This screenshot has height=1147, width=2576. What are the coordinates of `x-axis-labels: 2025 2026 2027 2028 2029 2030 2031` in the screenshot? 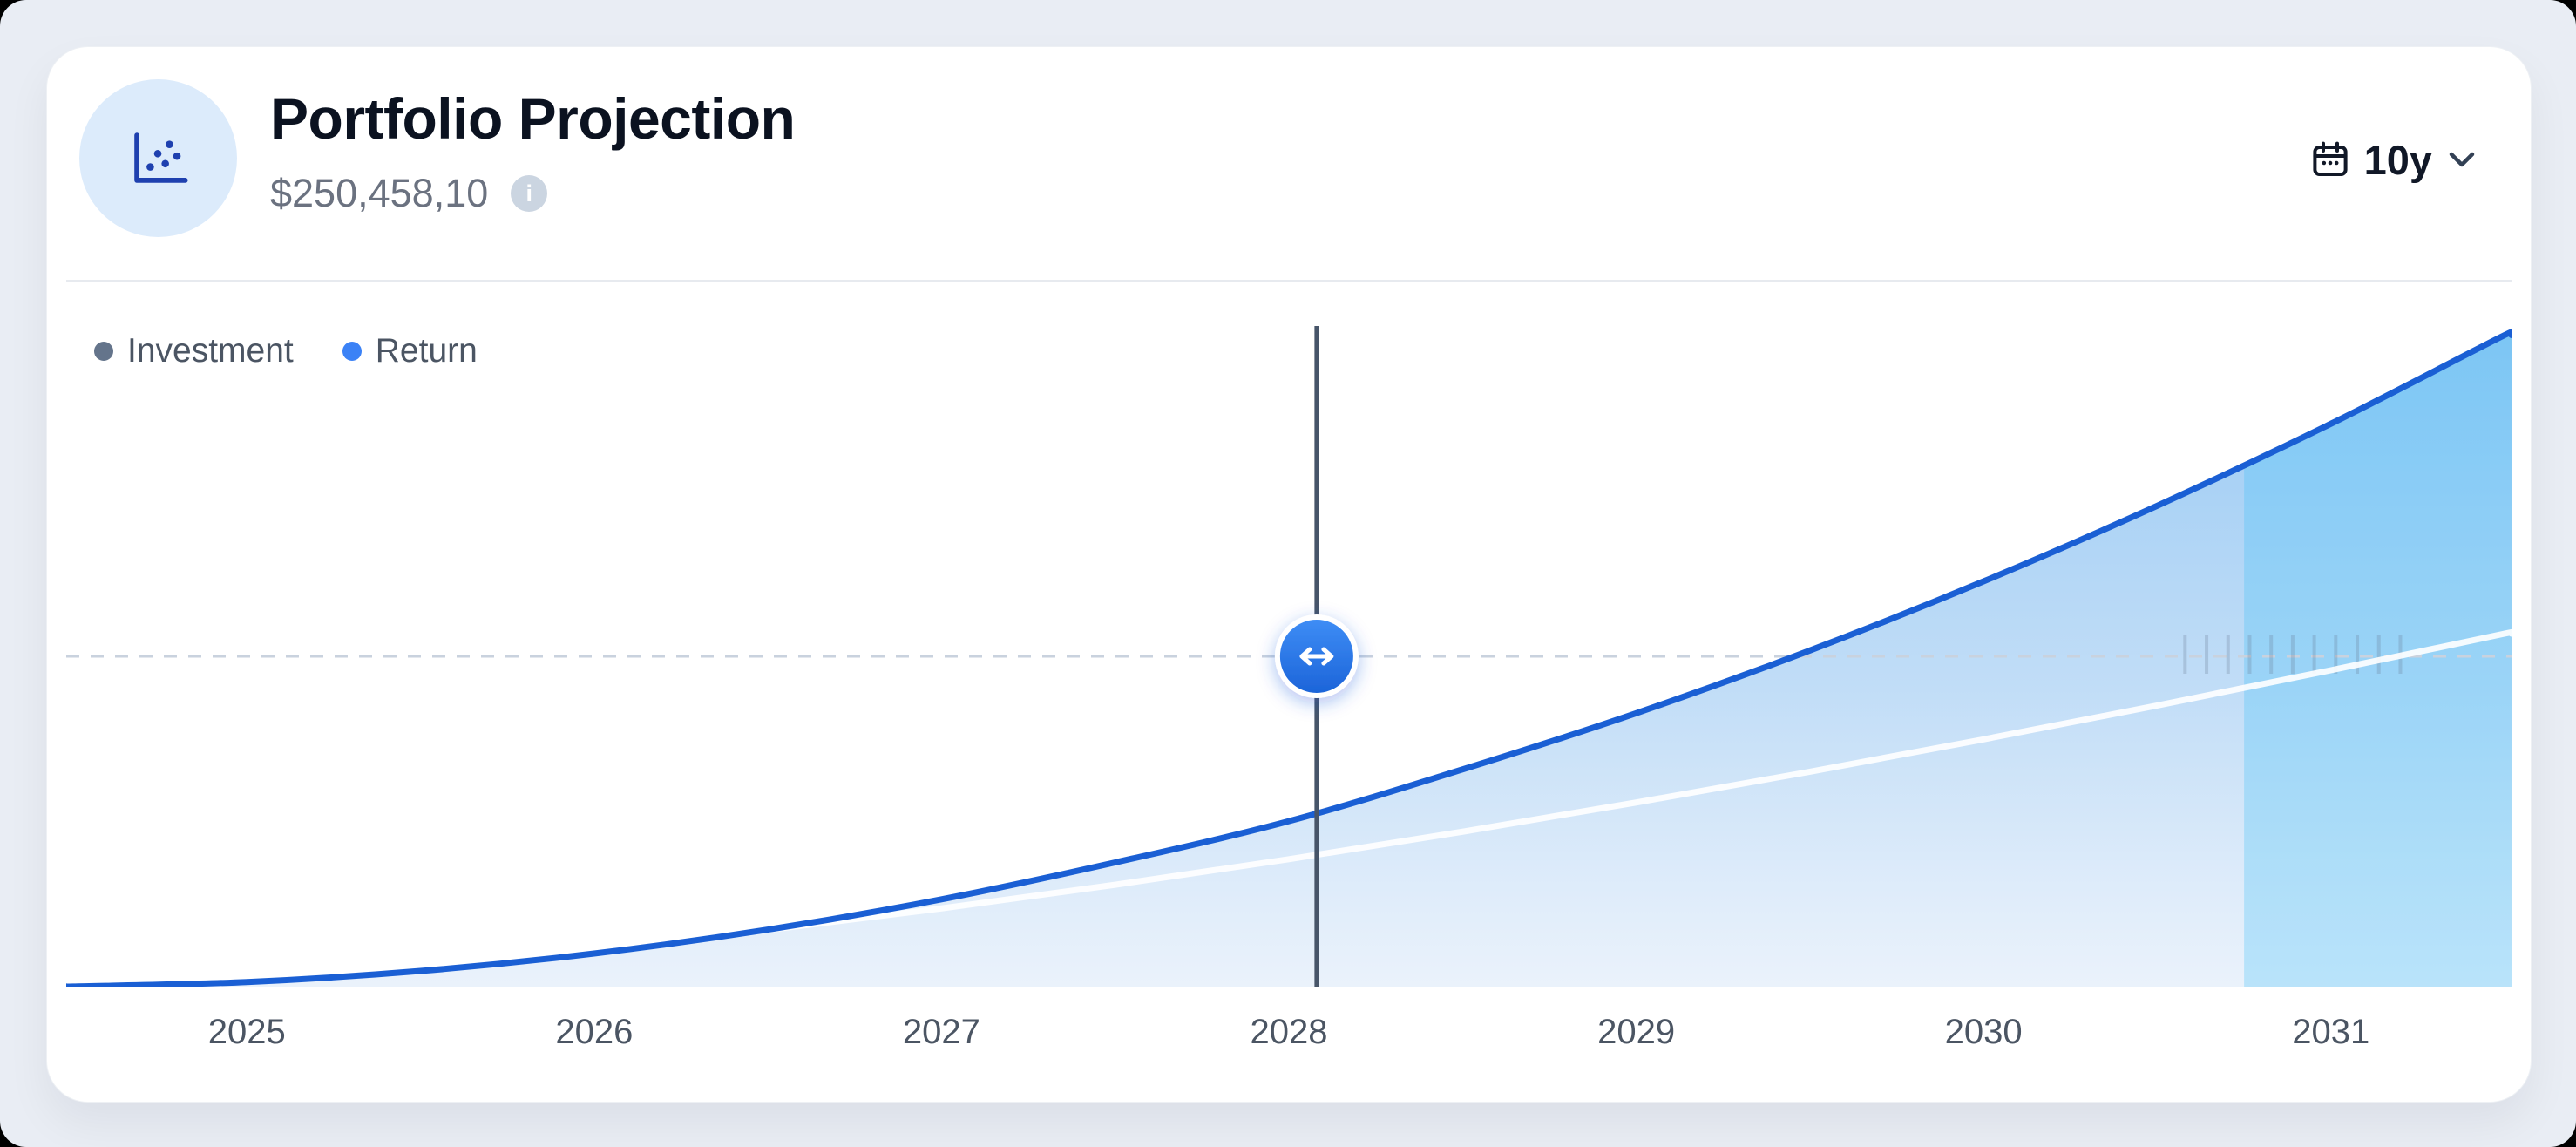 It's located at (1289, 1039).